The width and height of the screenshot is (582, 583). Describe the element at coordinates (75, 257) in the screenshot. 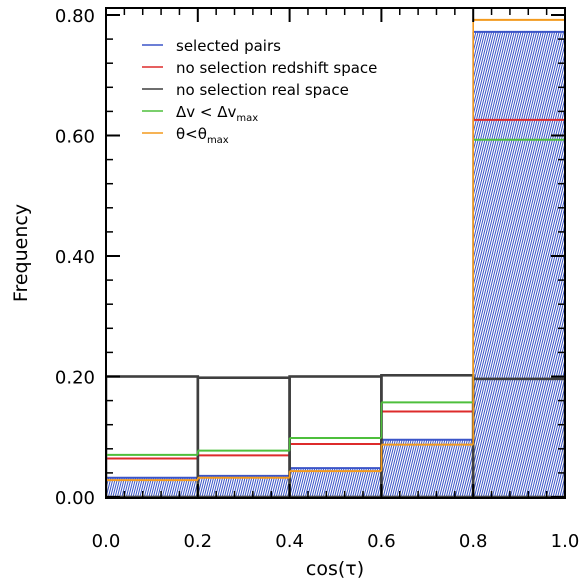

I see `y-tick-label: 0.40` at that location.